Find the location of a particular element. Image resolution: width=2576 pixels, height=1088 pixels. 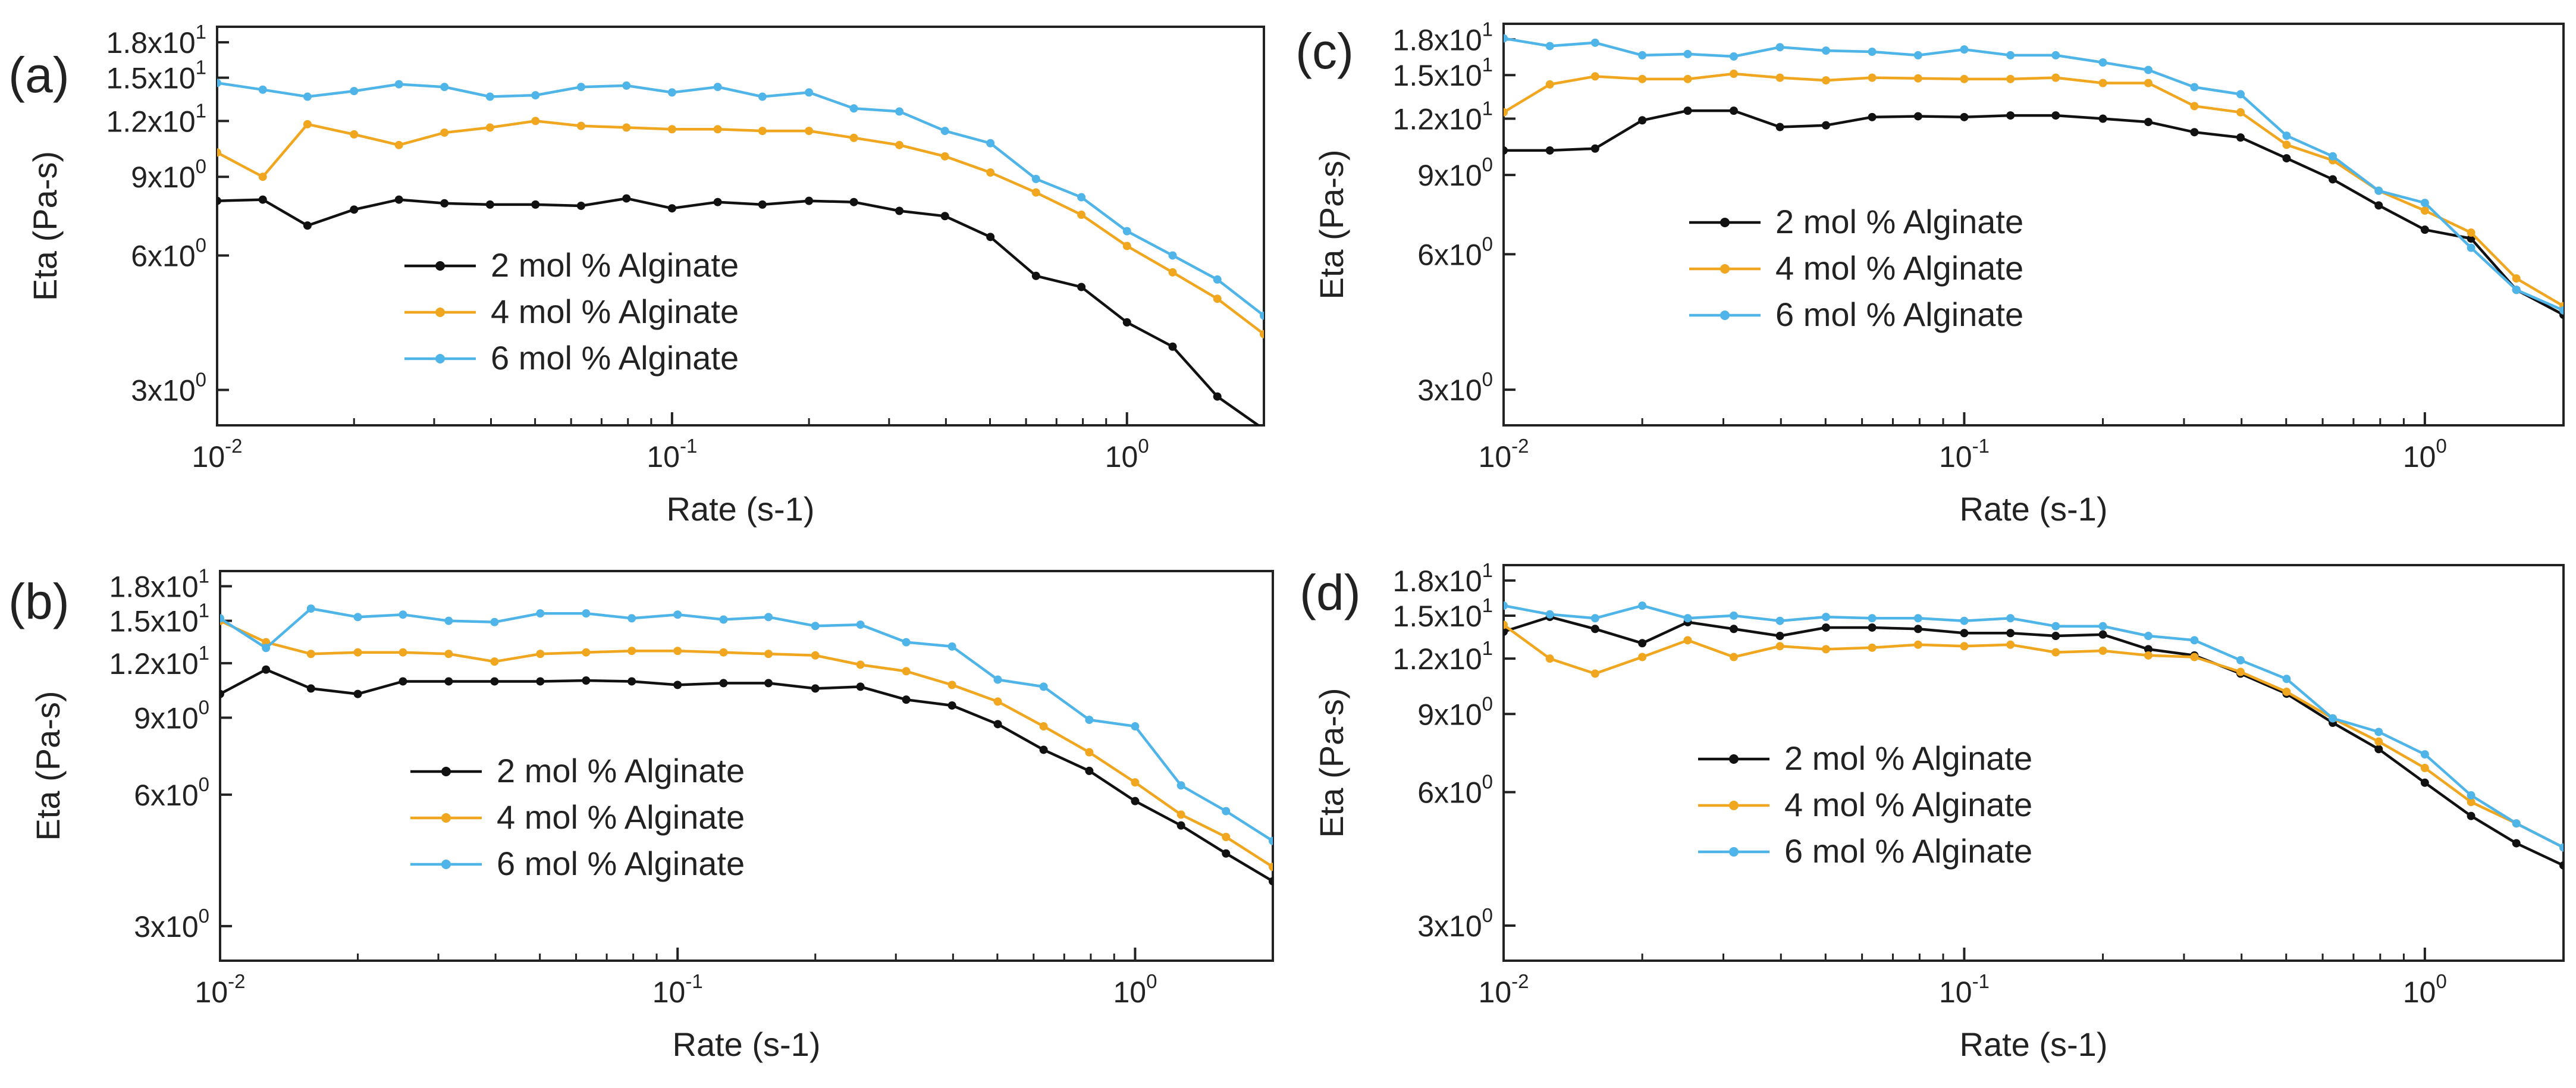

y-tick-label: 1.5x10¹ is located at coordinates (1443, 613).